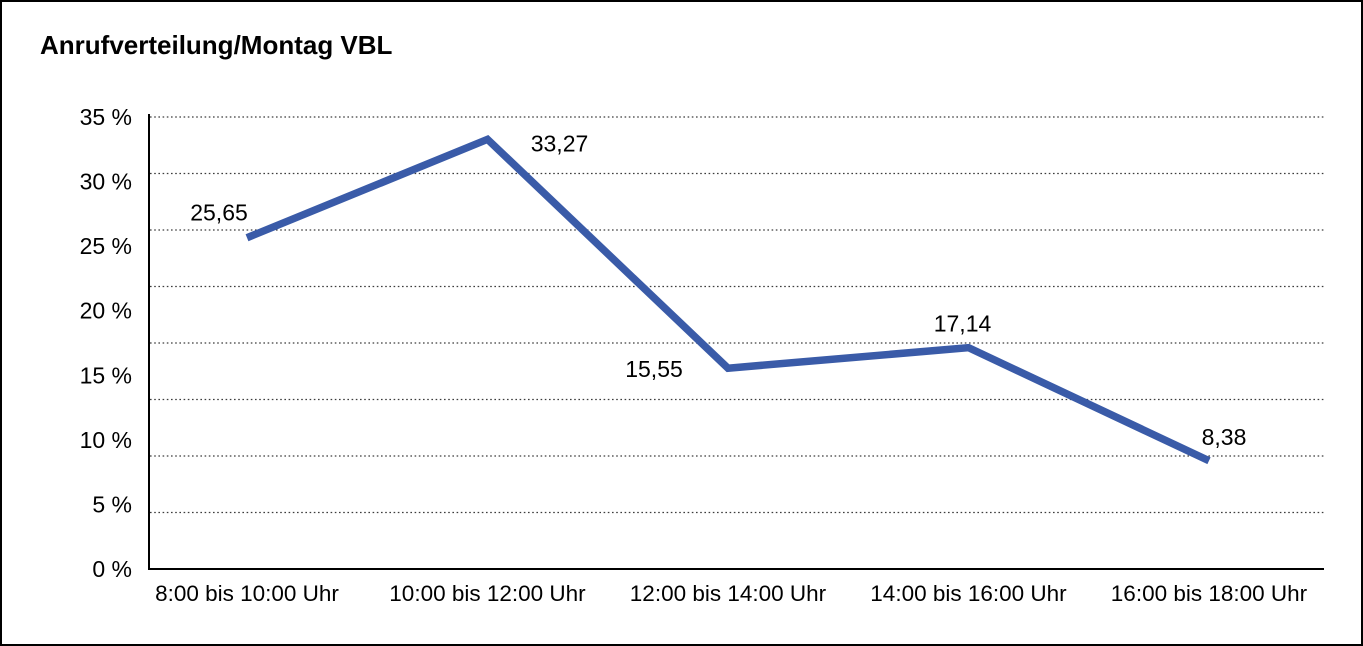 The image size is (1363, 646). Describe the element at coordinates (1224, 437) in the screenshot. I see `data-point-value-label: 8,38` at that location.